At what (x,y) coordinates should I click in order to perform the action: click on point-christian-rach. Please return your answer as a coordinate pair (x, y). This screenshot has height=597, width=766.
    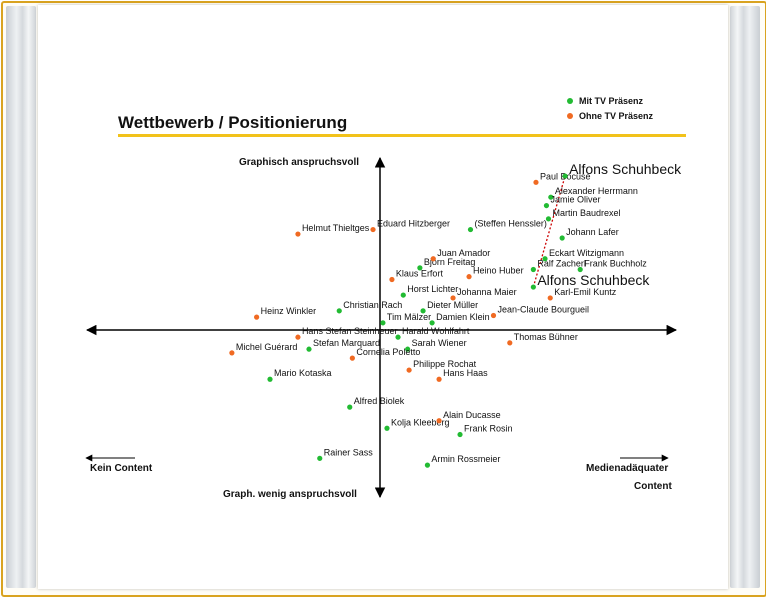
    Looking at the image, I should click on (339, 311).